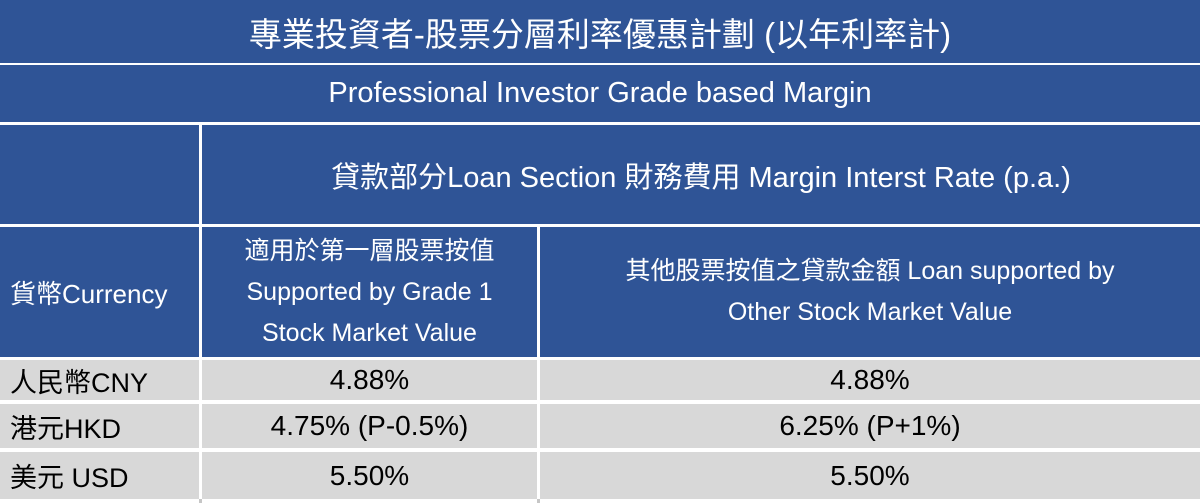 Image resolution: width=1200 pixels, height=503 pixels. I want to click on currency-label-usd: 美元 USD, so click(99, 475).